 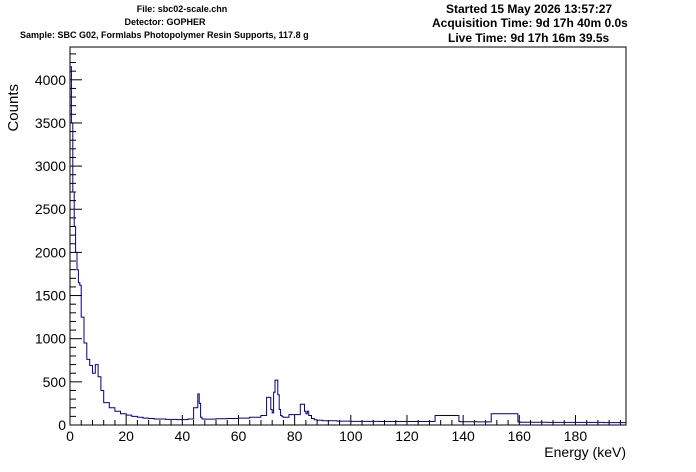 What do you see at coordinates (126, 436) in the screenshot?
I see `x-tick-label: 20` at bounding box center [126, 436].